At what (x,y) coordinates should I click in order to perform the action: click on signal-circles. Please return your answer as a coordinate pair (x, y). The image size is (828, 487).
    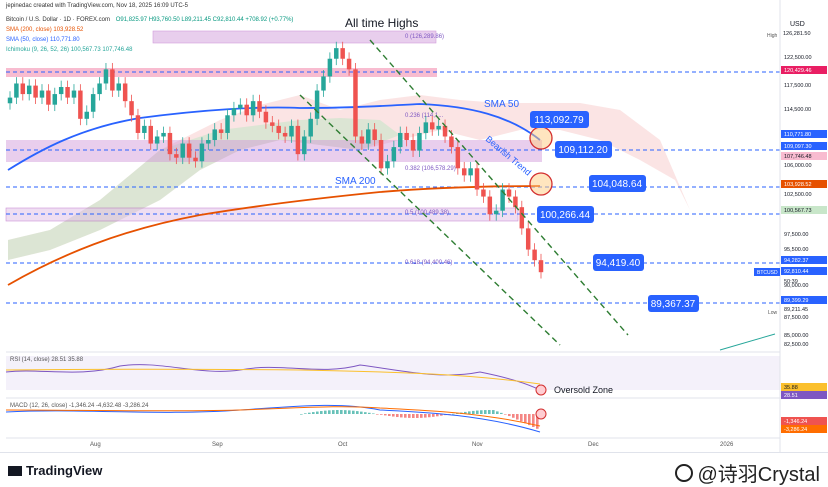
    Looking at the image, I should click on (541, 161).